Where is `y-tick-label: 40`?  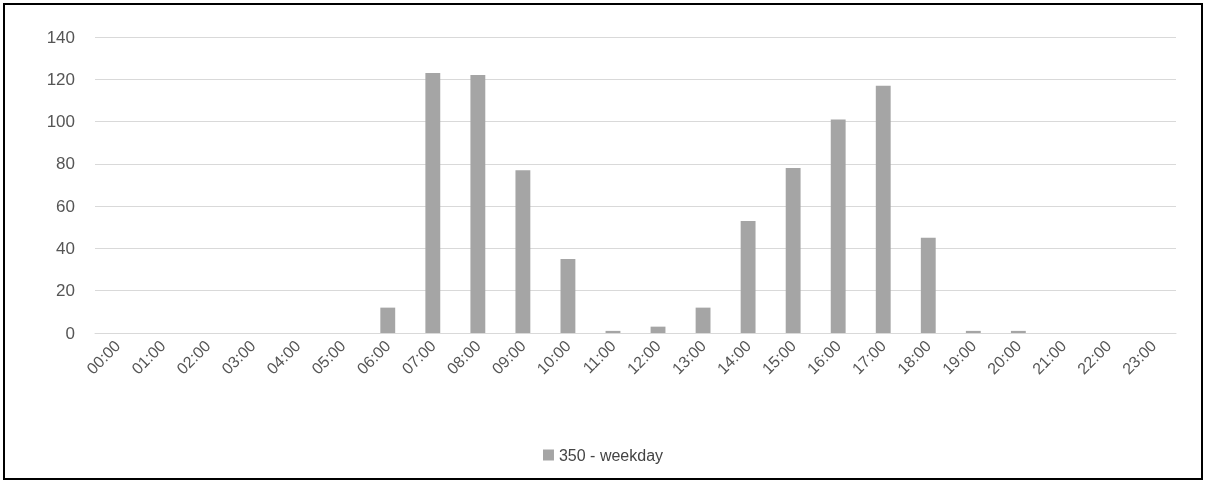 y-tick-label: 40 is located at coordinates (65, 248).